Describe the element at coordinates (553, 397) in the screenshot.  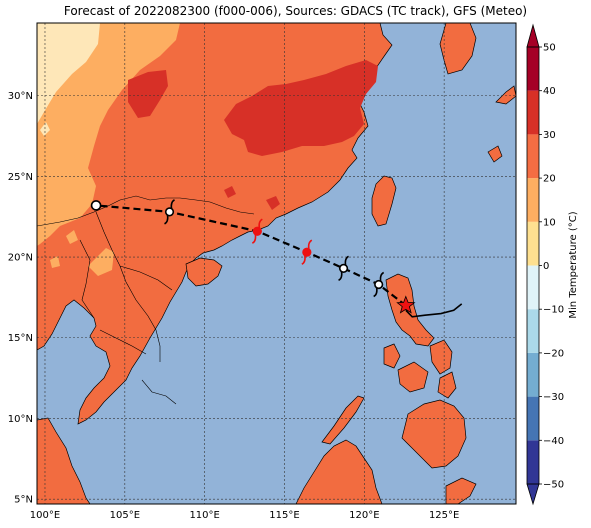
I see `colorbar-tick-label: −30` at that location.